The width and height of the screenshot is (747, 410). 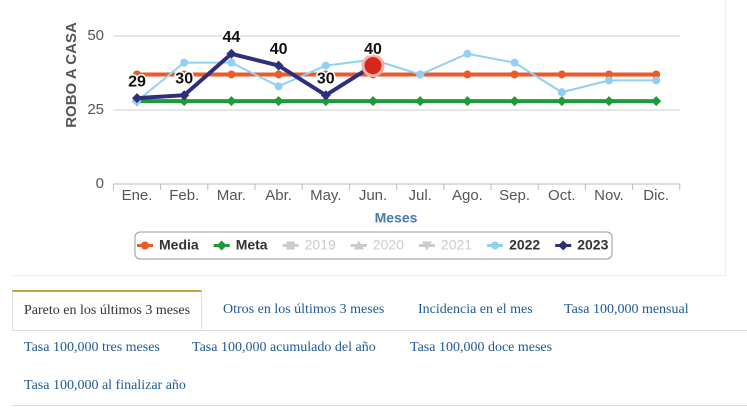 I want to click on x-tick-label: Ago., so click(x=467, y=195).